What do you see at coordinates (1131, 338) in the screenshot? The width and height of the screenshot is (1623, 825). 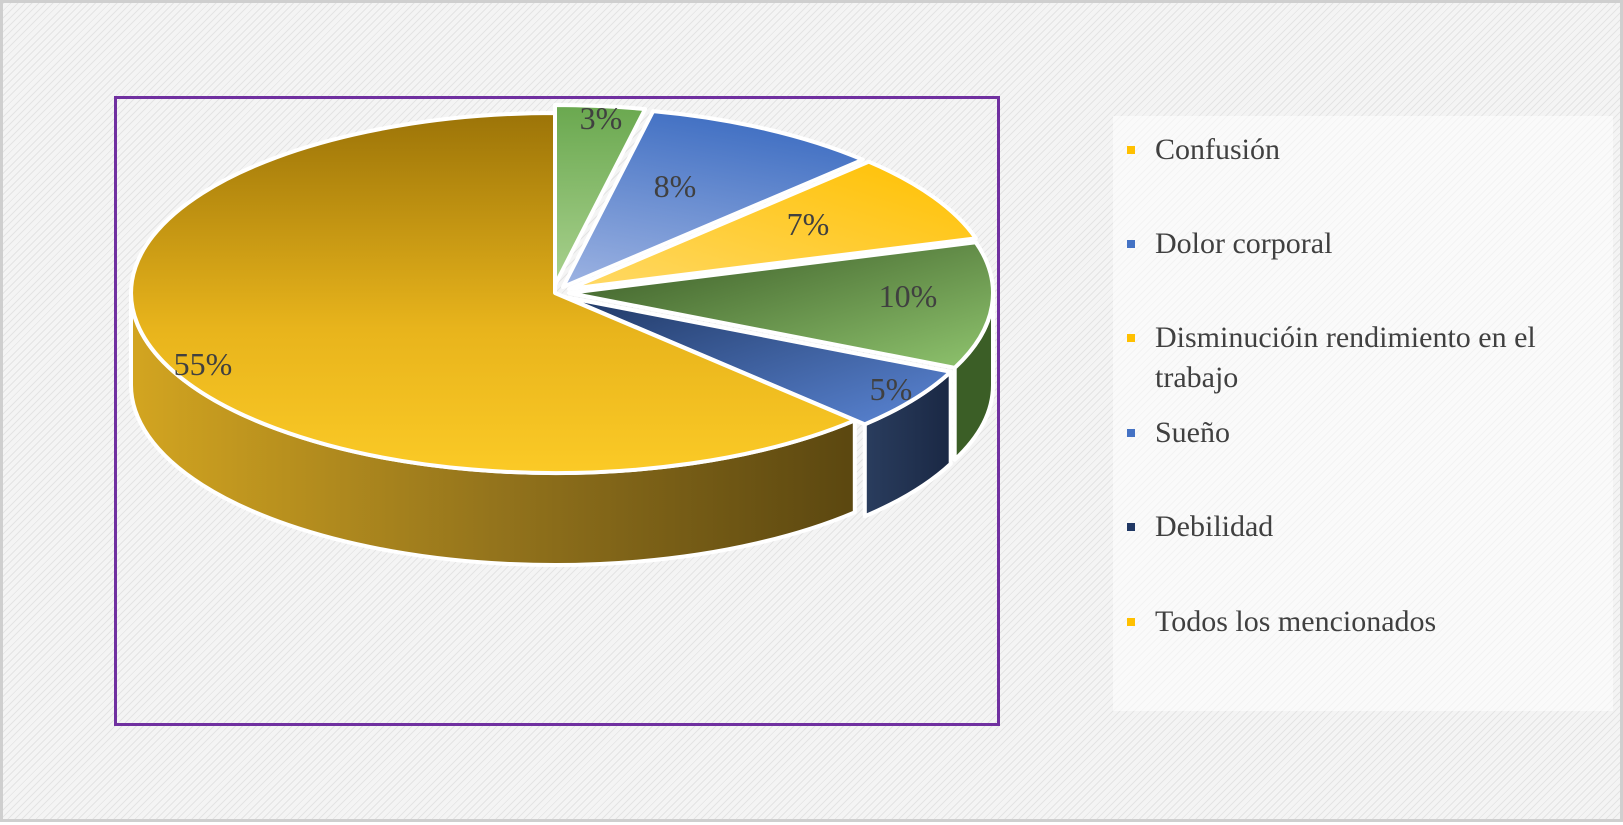 I see `legend-swatch-disminucion` at bounding box center [1131, 338].